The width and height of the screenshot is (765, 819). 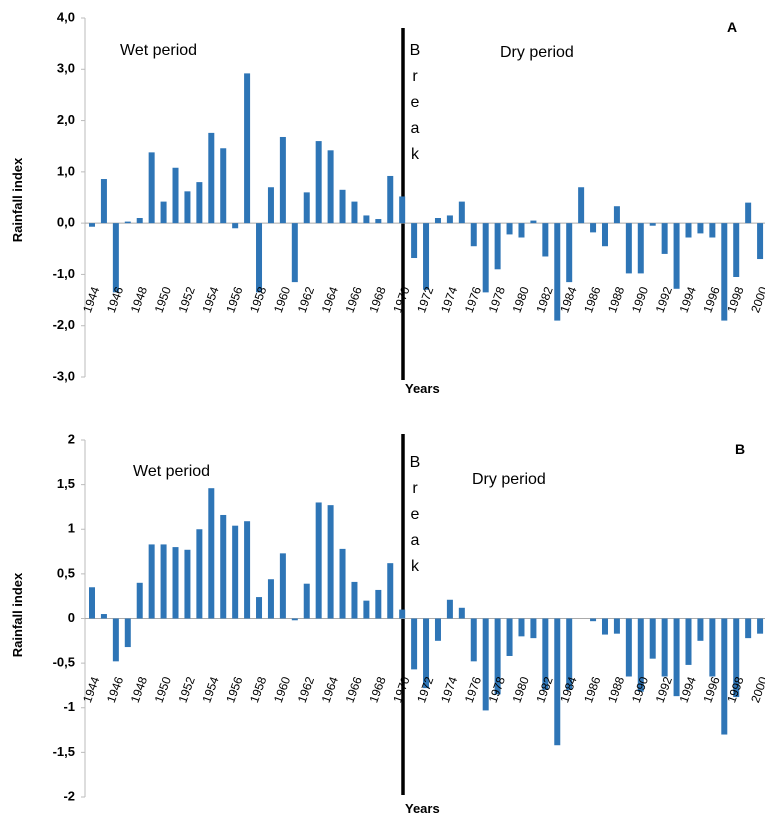 I want to click on y-tick-label: 0,5, so click(x=66, y=572).